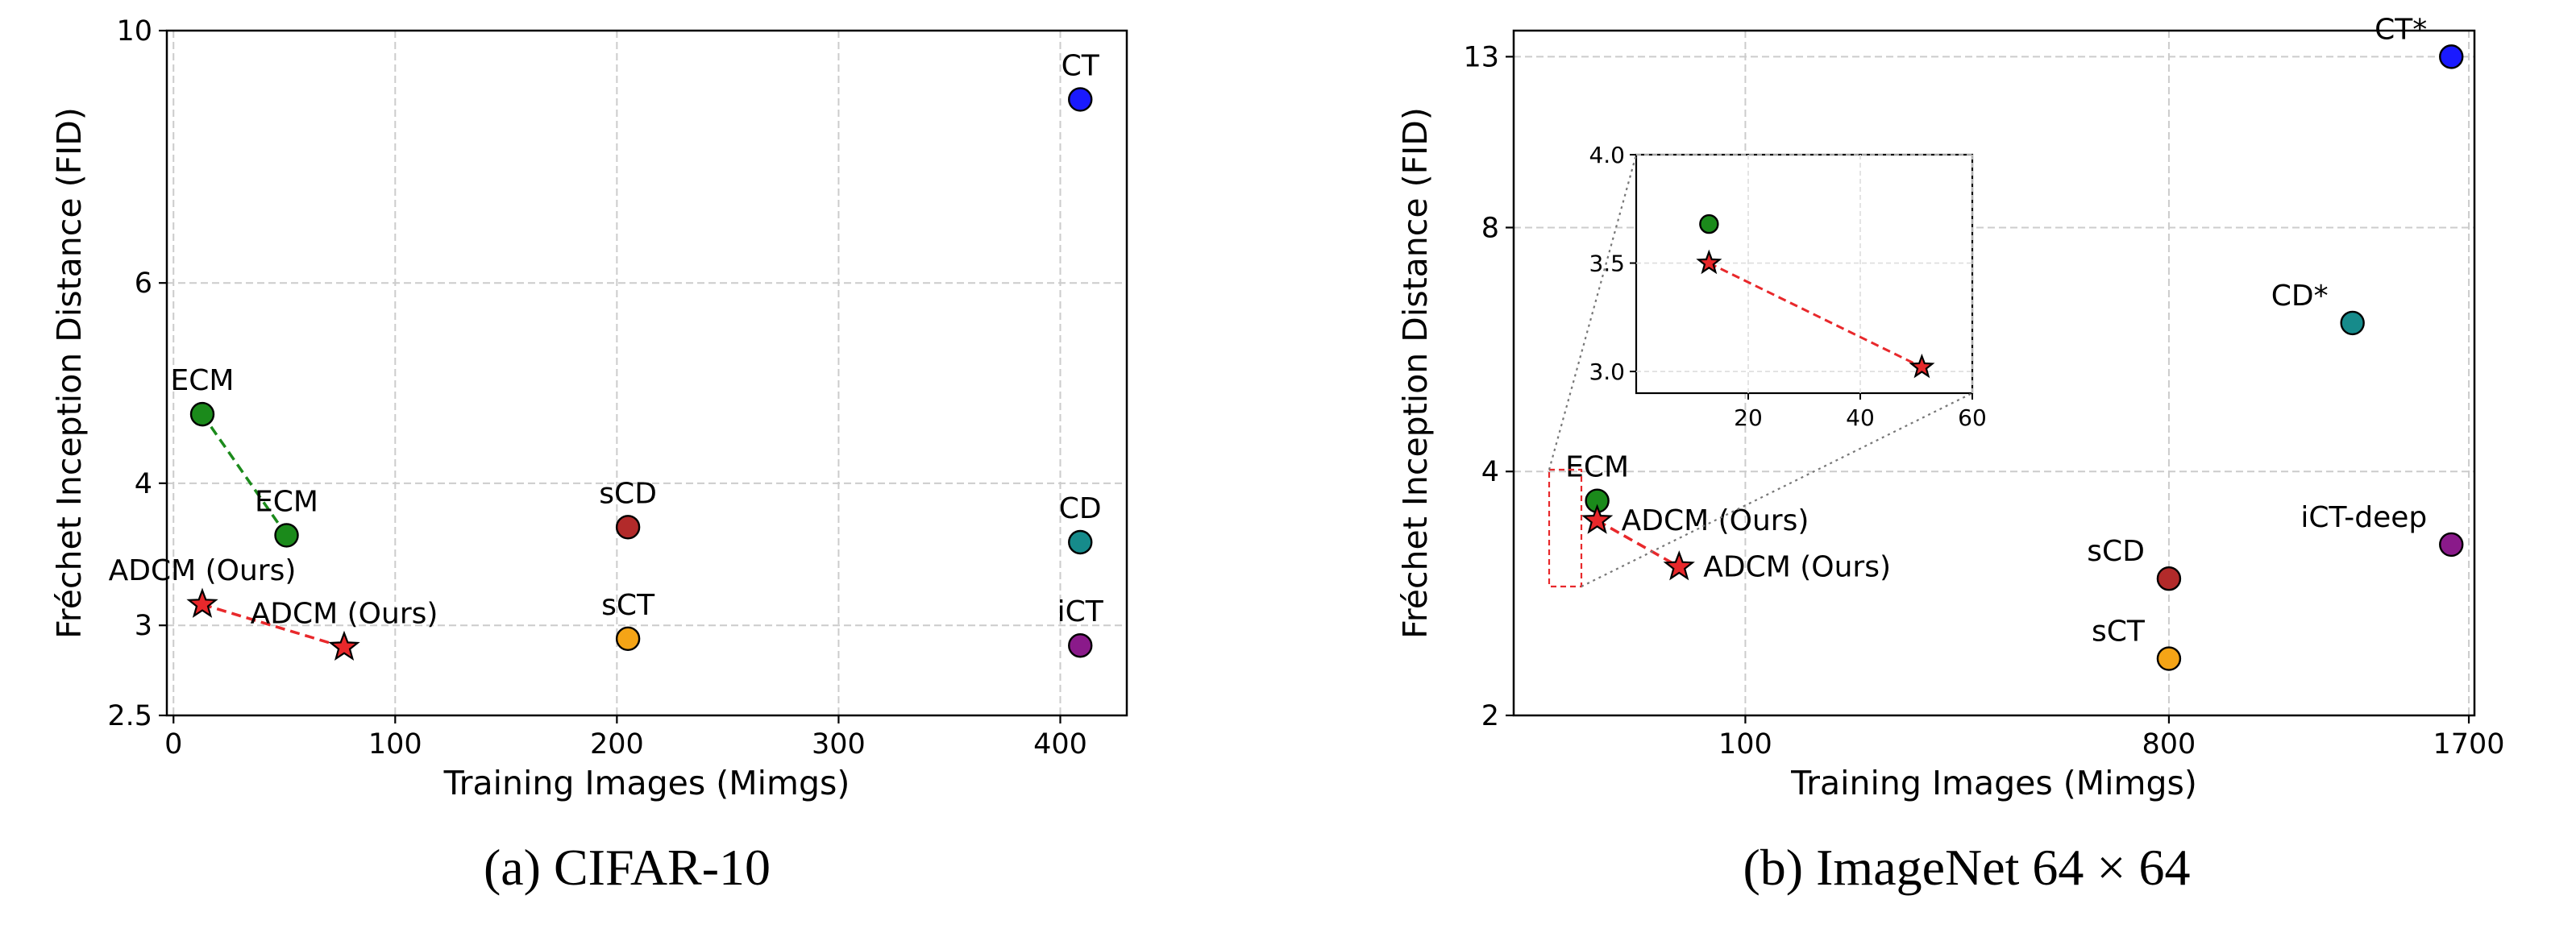 This screenshot has width=2576, height=941. What do you see at coordinates (1080, 508) in the screenshot?
I see `data-label: CD` at bounding box center [1080, 508].